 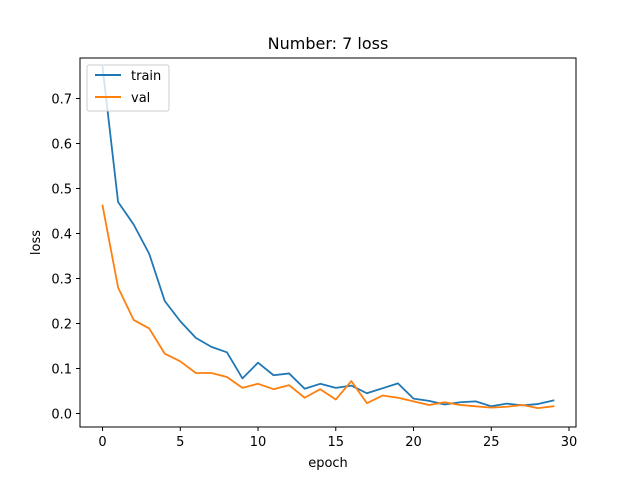 I want to click on y-tick-label: 0.2, so click(x=61, y=325).